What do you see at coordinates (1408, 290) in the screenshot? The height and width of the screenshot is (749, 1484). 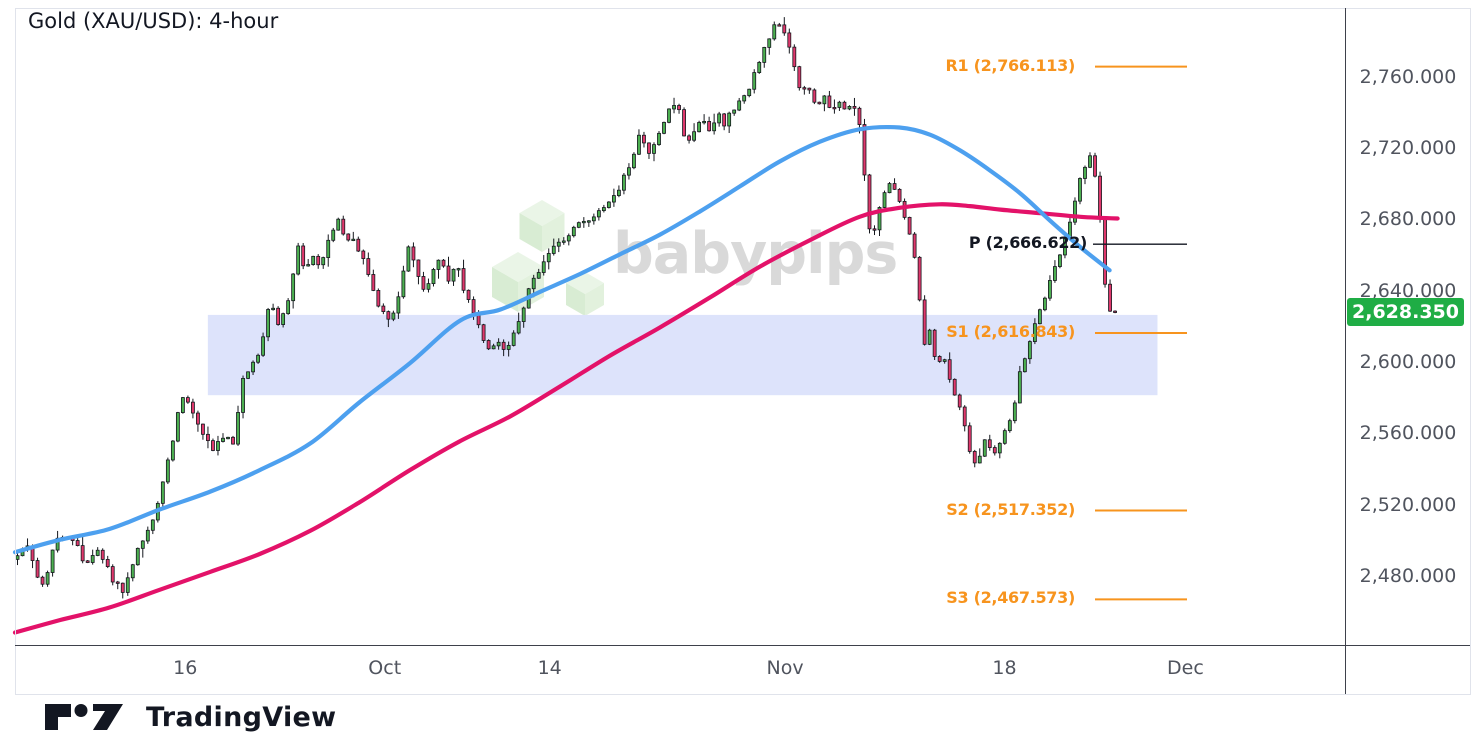 I see `price-tick-2640: 2,640.000` at bounding box center [1408, 290].